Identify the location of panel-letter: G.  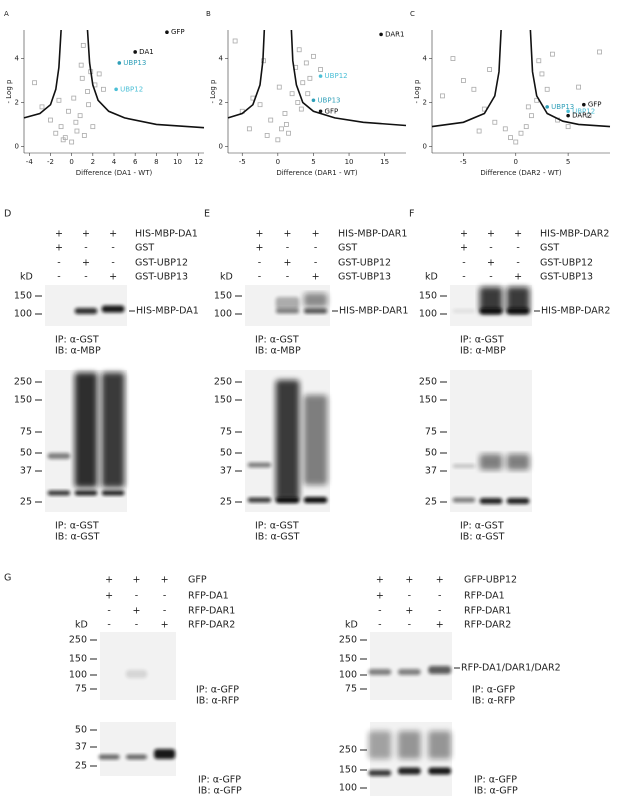
(7, 578).